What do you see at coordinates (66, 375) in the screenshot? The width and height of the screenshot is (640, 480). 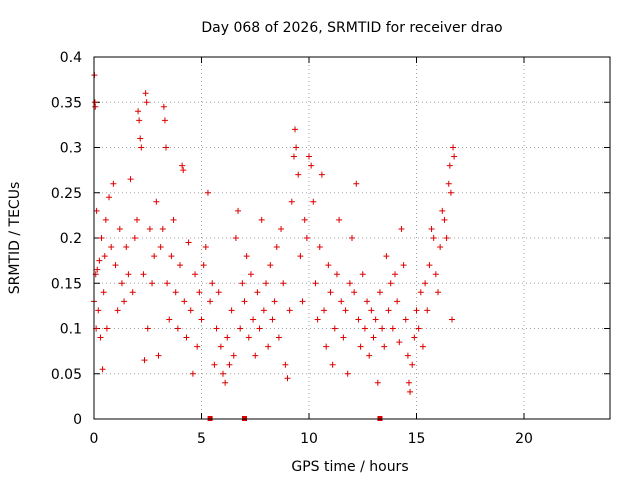 I see `y-tick-label: 0.05` at bounding box center [66, 375].